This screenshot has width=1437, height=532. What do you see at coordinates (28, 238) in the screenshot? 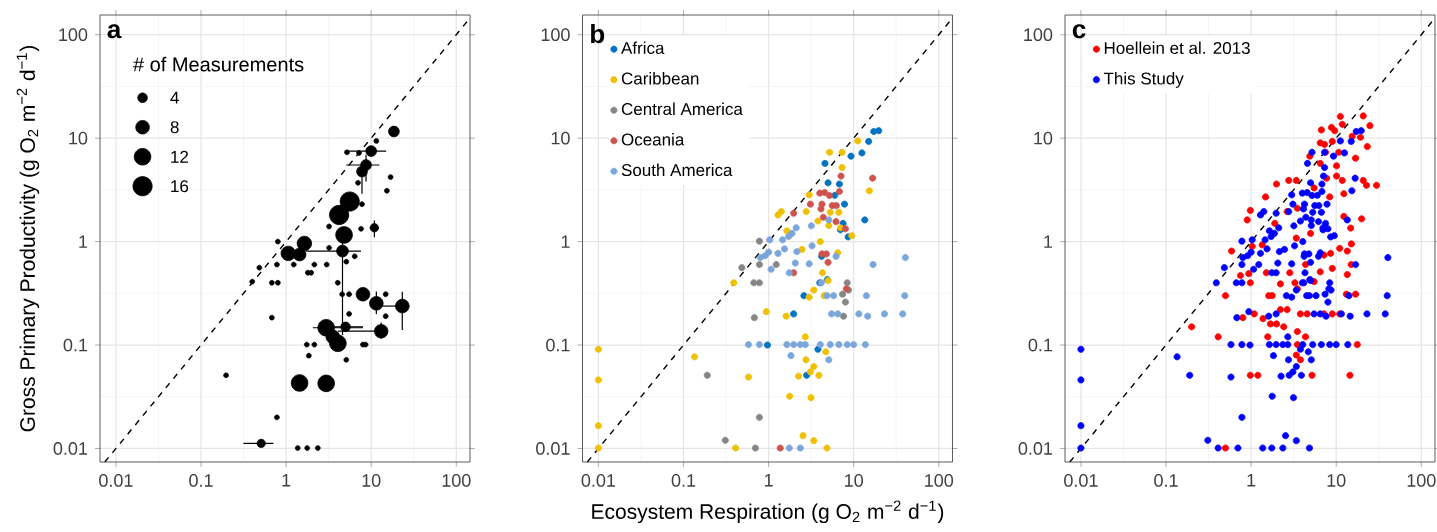
I see `y-axis-title: Gross Primary Productivity (g O$_{2}$ m$^{−2}$ d$^{−1}$)` at bounding box center [28, 238].